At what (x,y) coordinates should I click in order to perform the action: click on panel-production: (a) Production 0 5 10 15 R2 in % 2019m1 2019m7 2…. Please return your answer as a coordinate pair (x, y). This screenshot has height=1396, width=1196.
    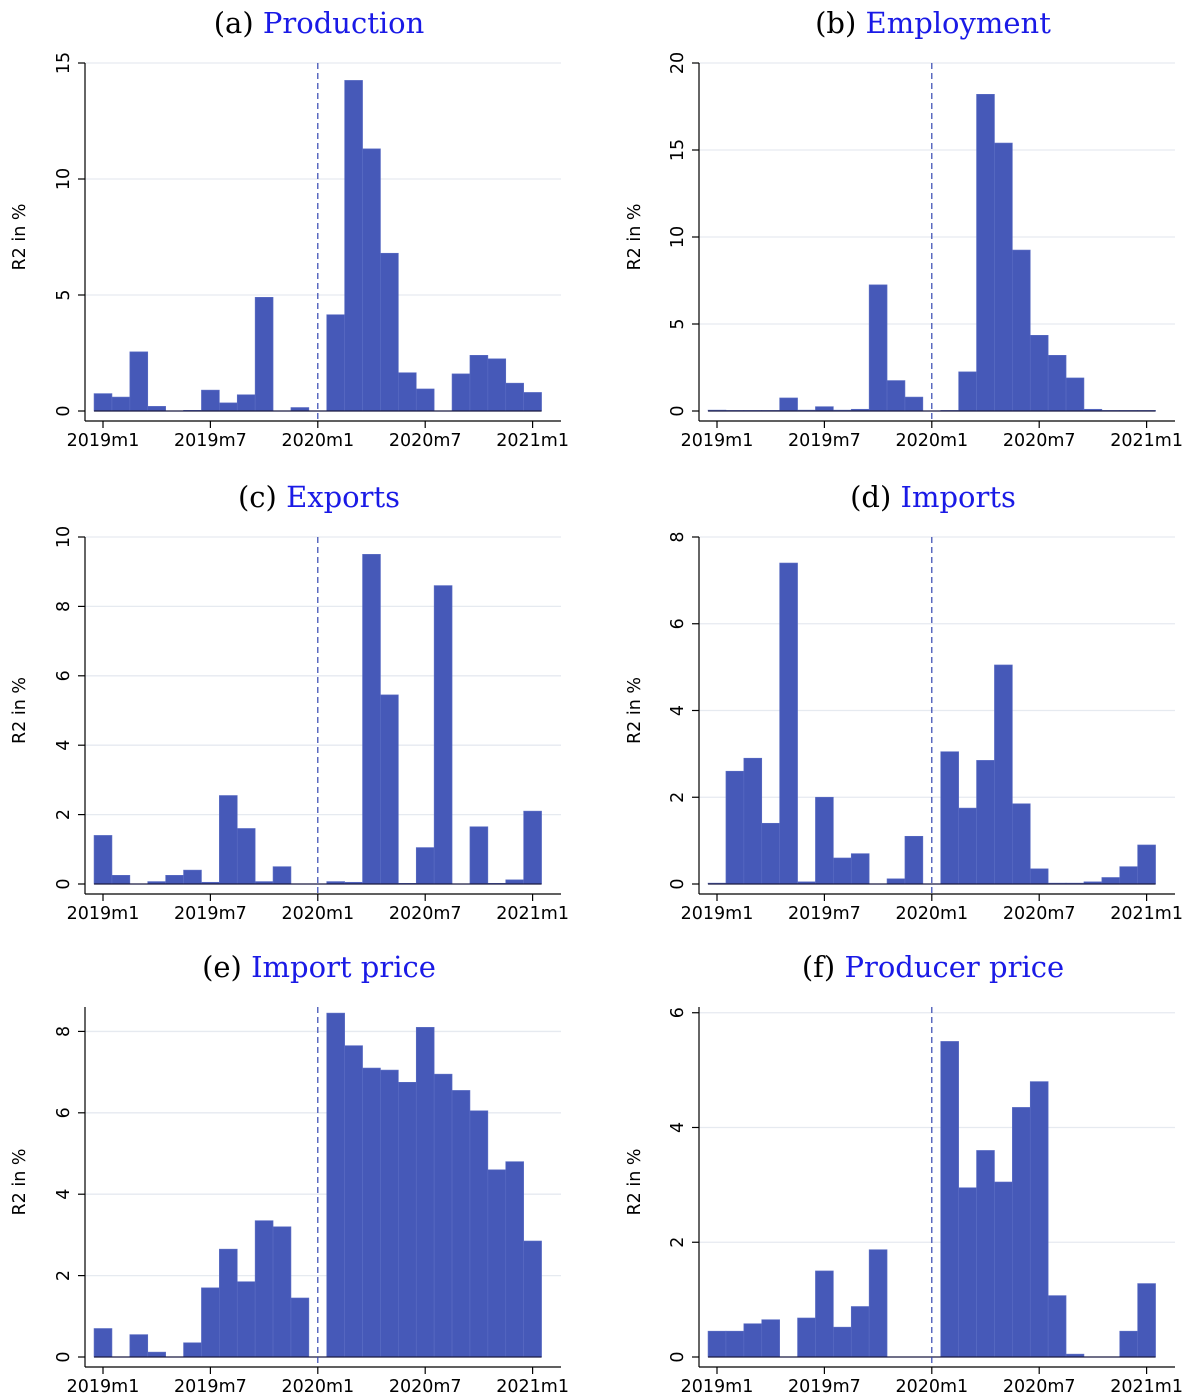
    Looking at the image, I should click on (289, 228).